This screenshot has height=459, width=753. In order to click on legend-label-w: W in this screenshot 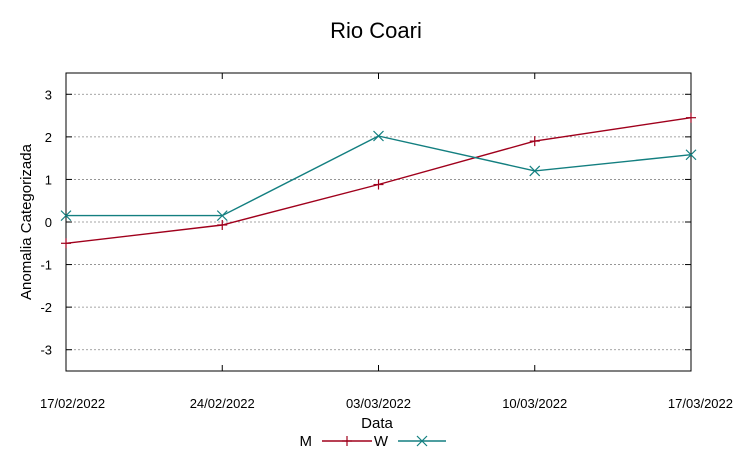, I will do `click(381, 441)`.